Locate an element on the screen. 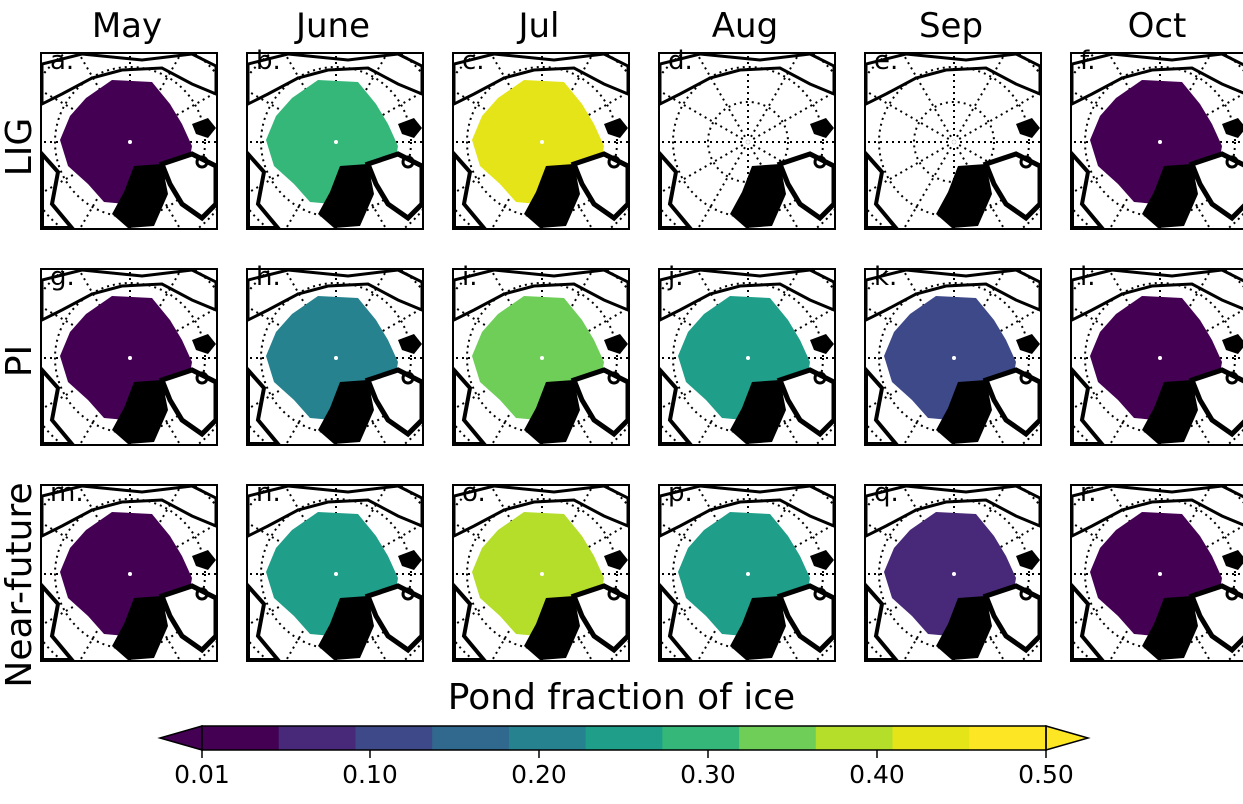  panel-label: e. is located at coordinates (886, 61).